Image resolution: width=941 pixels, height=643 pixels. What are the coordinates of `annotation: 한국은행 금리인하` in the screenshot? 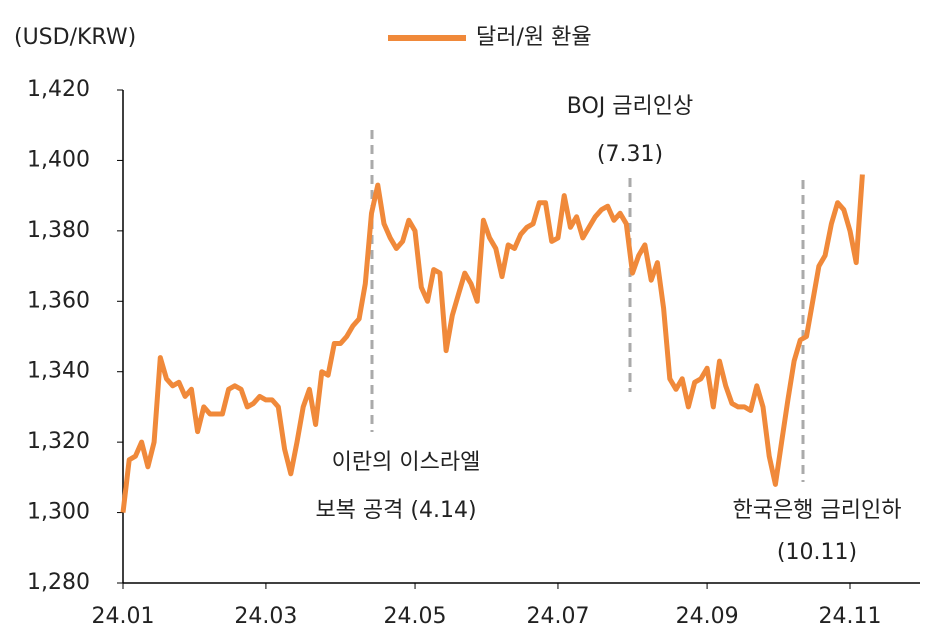 It's located at (817, 510).